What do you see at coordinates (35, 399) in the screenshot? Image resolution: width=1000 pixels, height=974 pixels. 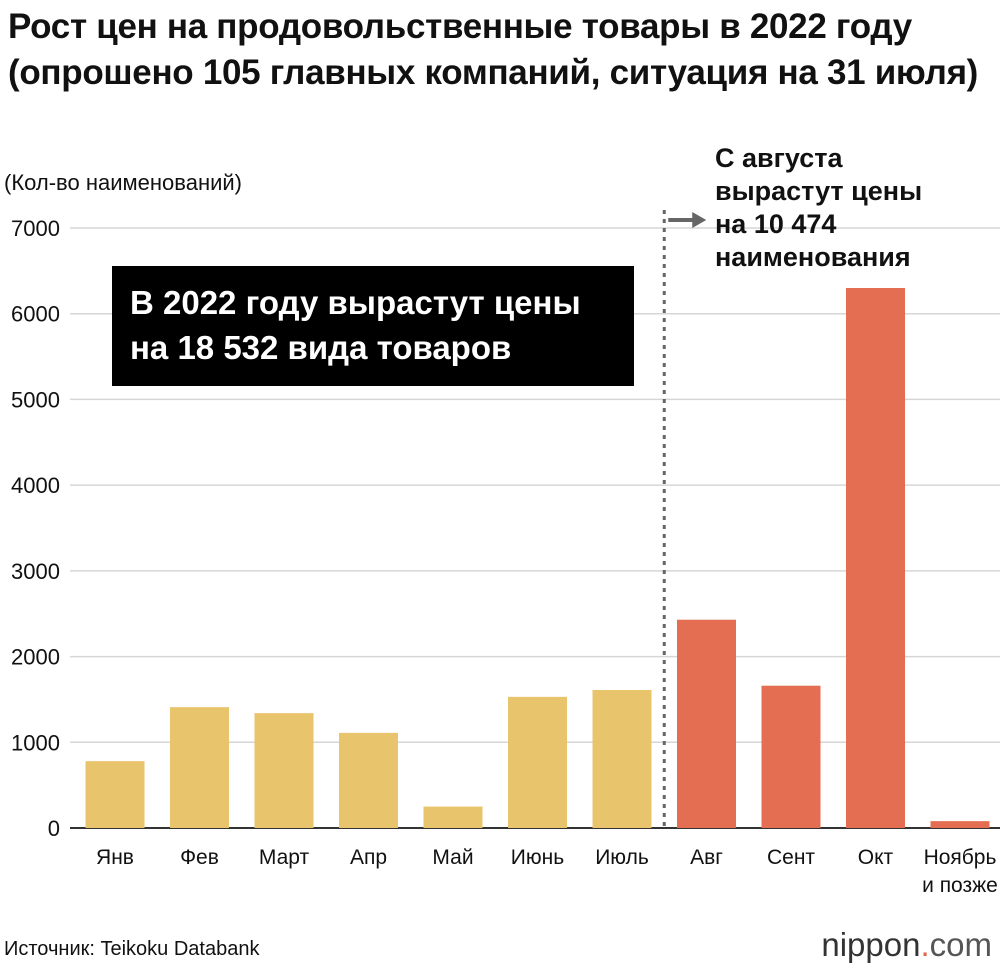 I see `y-tick-label: 5000` at bounding box center [35, 399].